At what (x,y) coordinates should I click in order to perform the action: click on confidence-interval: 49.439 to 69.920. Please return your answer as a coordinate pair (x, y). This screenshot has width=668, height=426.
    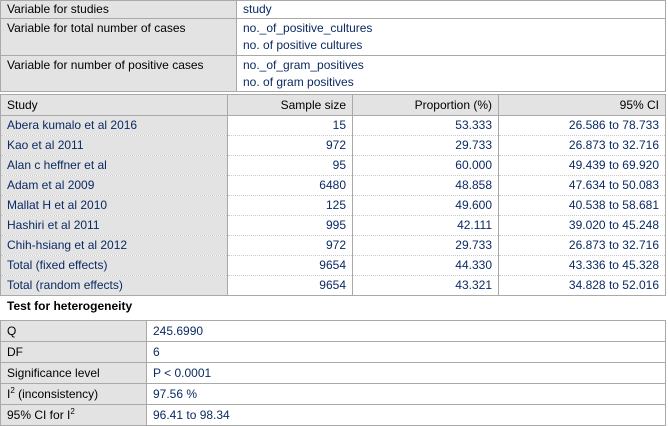
    Looking at the image, I should click on (582, 165).